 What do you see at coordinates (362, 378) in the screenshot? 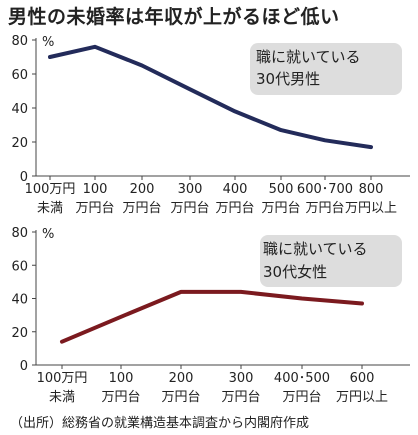
I see `x-tick-label: 600` at bounding box center [362, 378].